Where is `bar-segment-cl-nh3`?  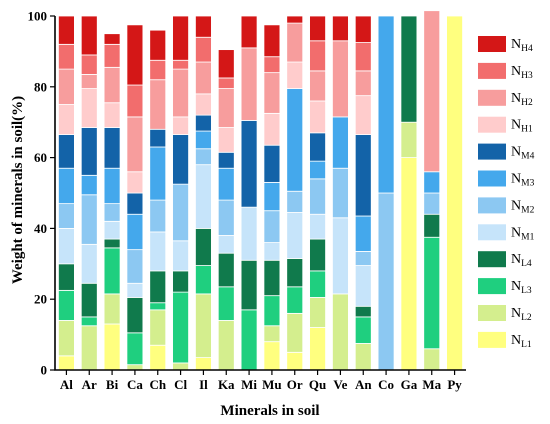 bar-segment-cl-nh3 is located at coordinates (180, 64).